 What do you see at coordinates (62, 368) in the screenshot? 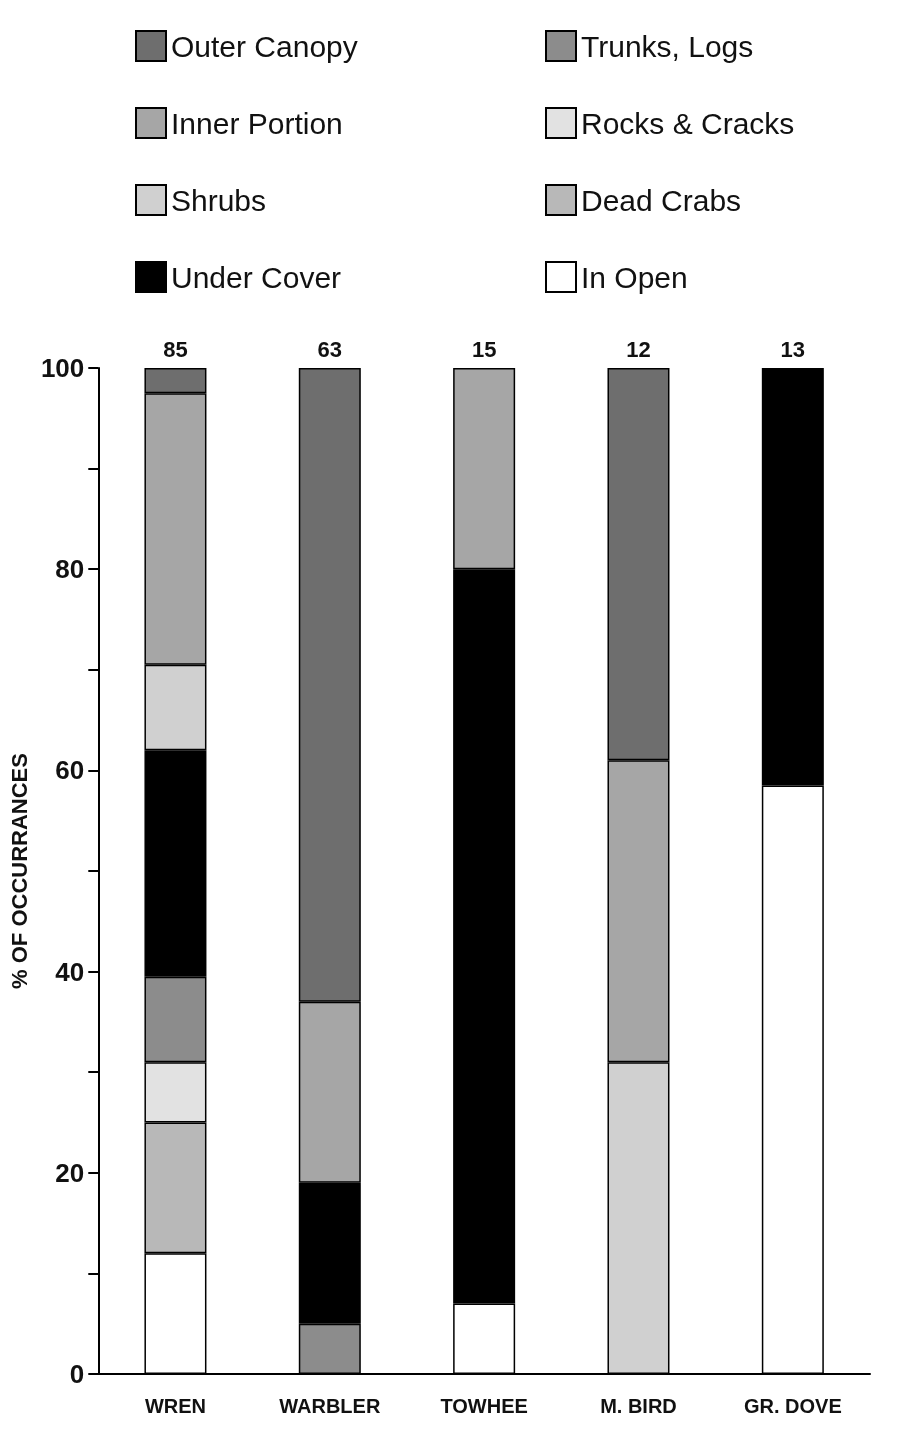
I see `y-tick-label: 100` at bounding box center [62, 368].